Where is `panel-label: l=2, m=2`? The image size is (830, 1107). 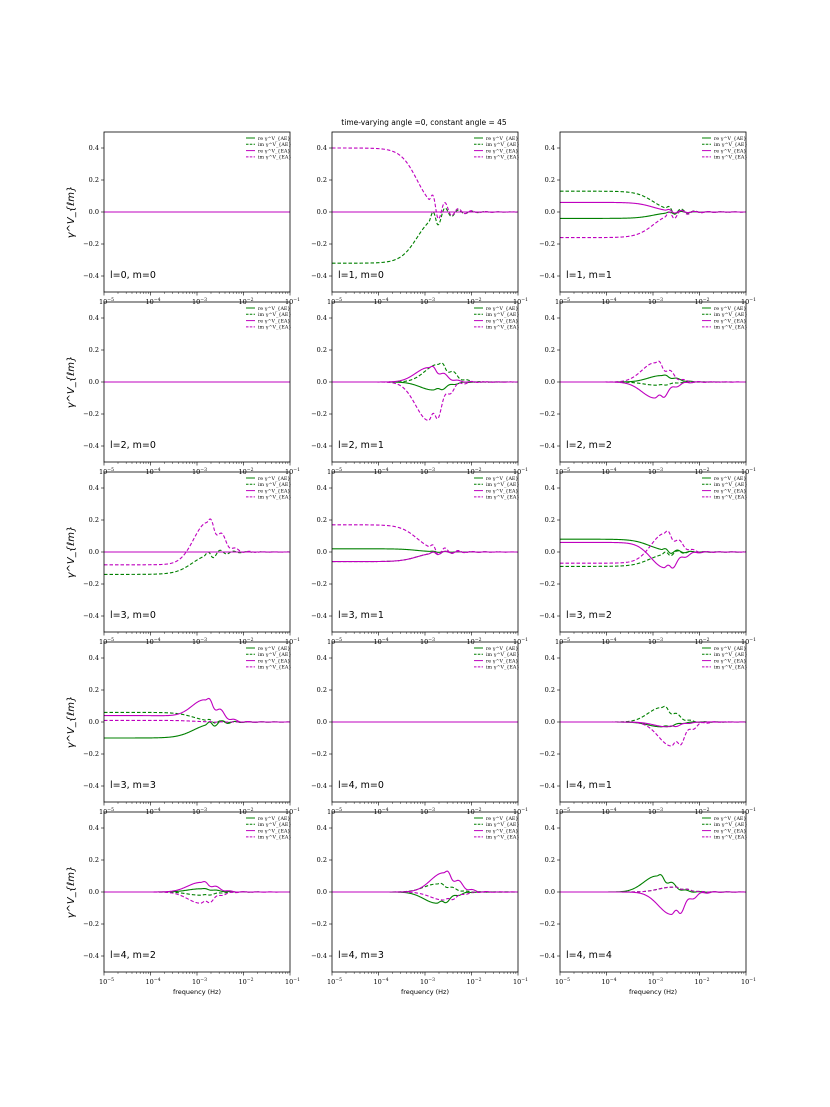
panel-label: l=2, m=2 is located at coordinates (589, 445).